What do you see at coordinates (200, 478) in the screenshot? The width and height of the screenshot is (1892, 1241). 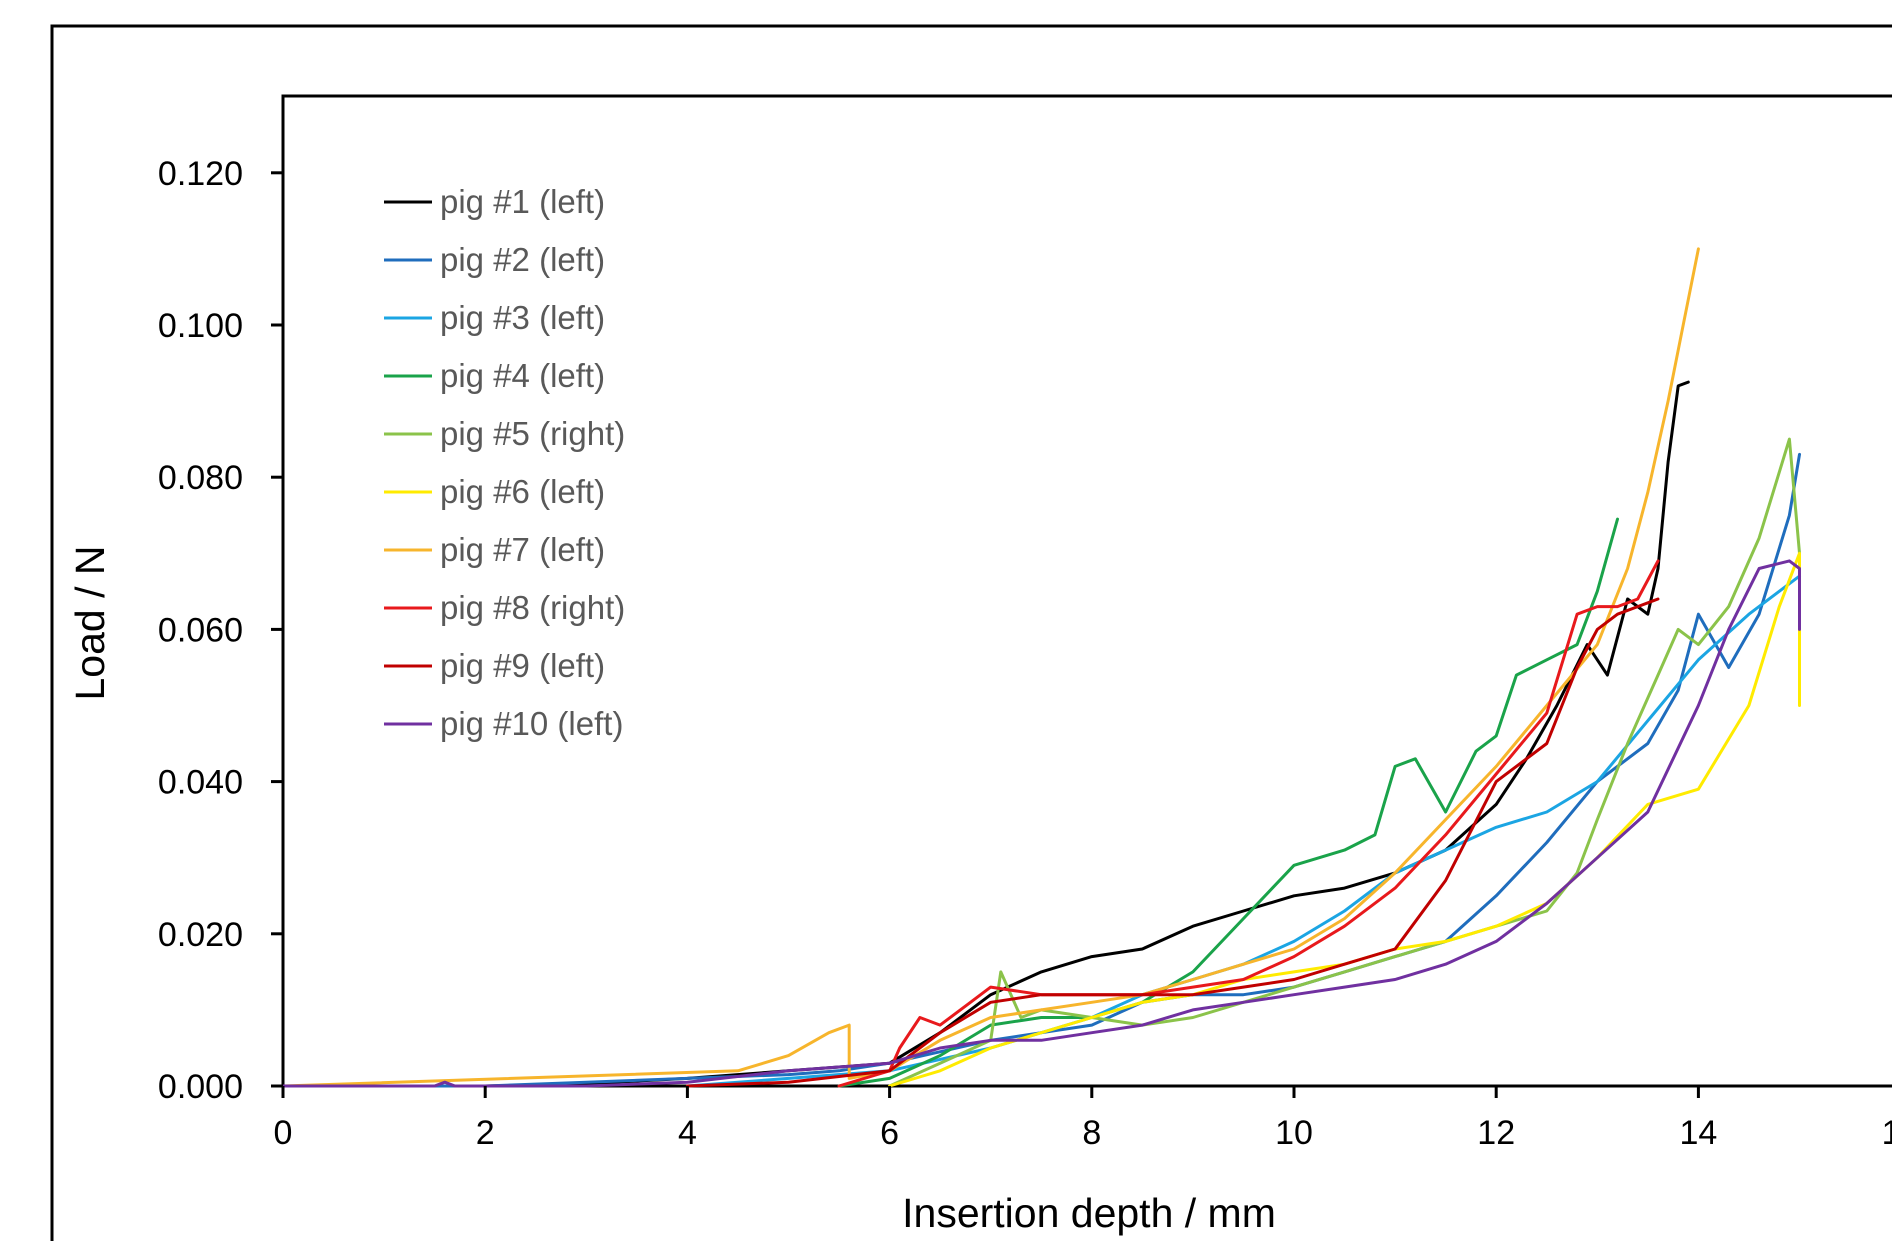 I see `y-tick-label: 0.080` at bounding box center [200, 478].